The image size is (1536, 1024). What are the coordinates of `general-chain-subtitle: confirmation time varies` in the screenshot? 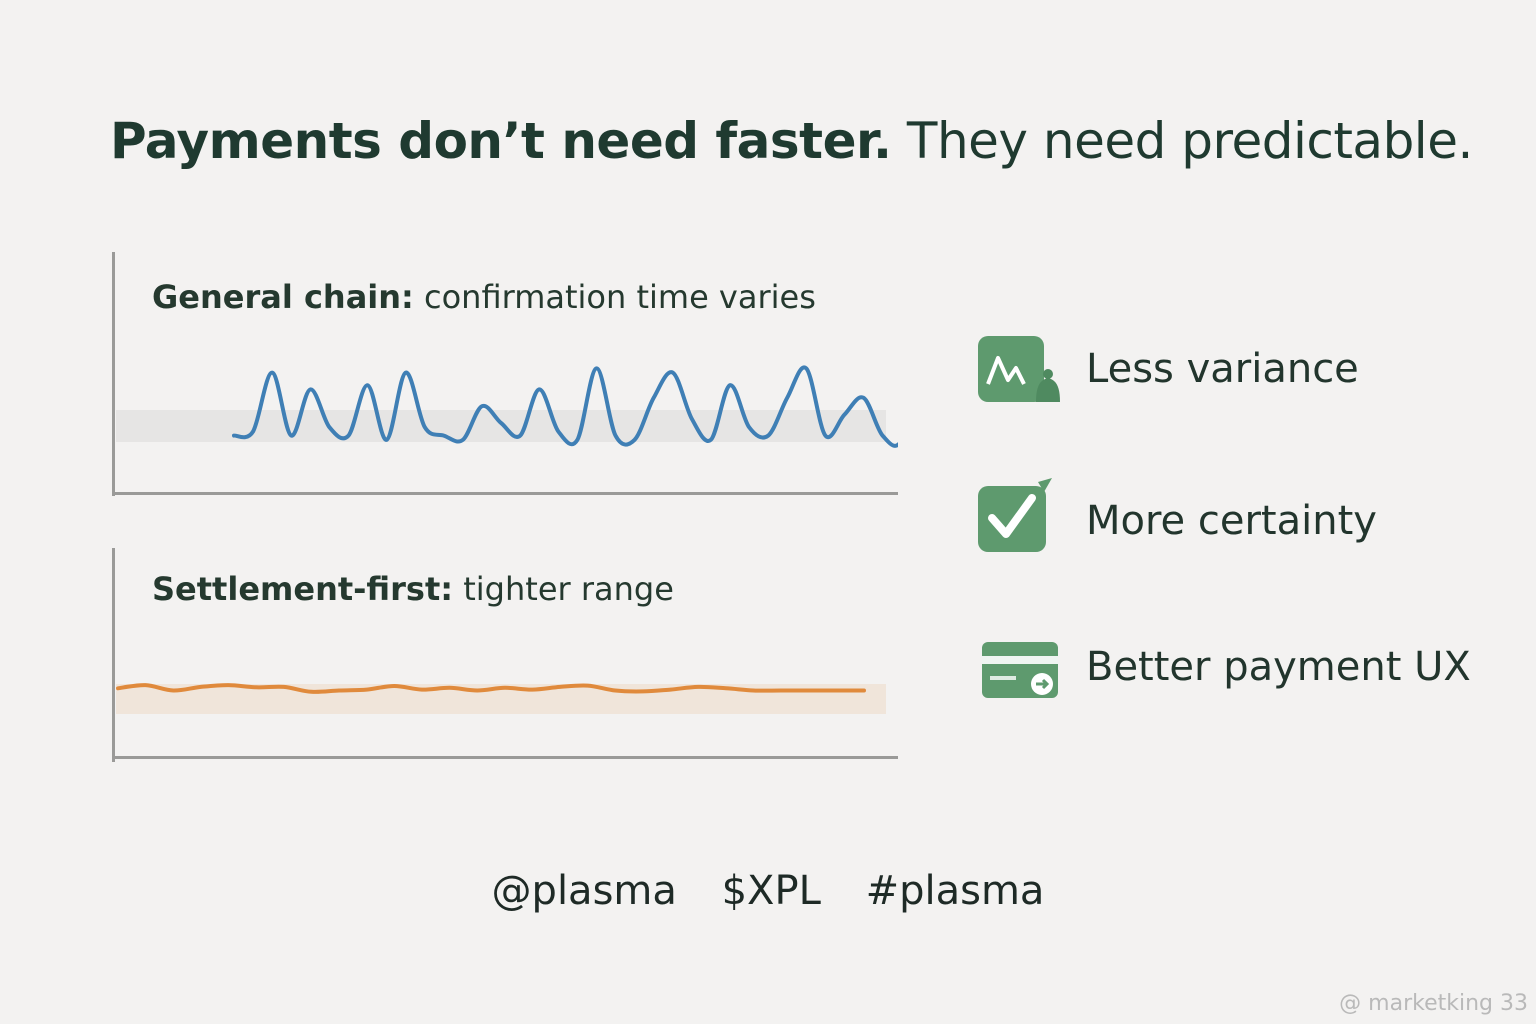 It's located at (620, 297).